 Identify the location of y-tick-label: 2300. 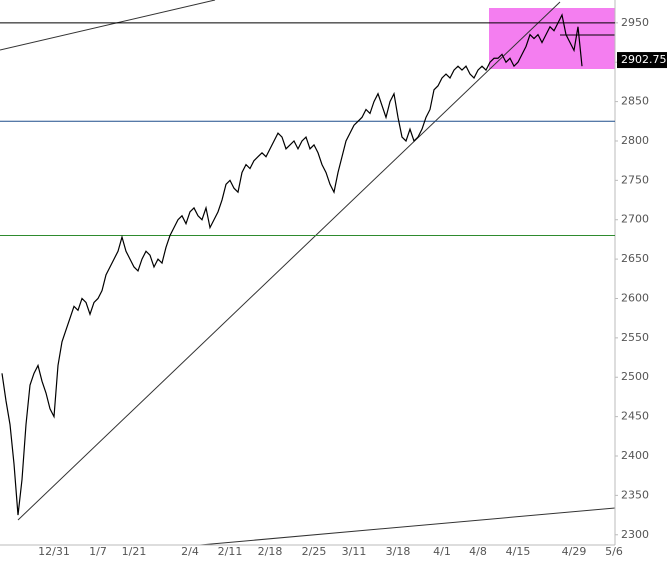
(635, 534).